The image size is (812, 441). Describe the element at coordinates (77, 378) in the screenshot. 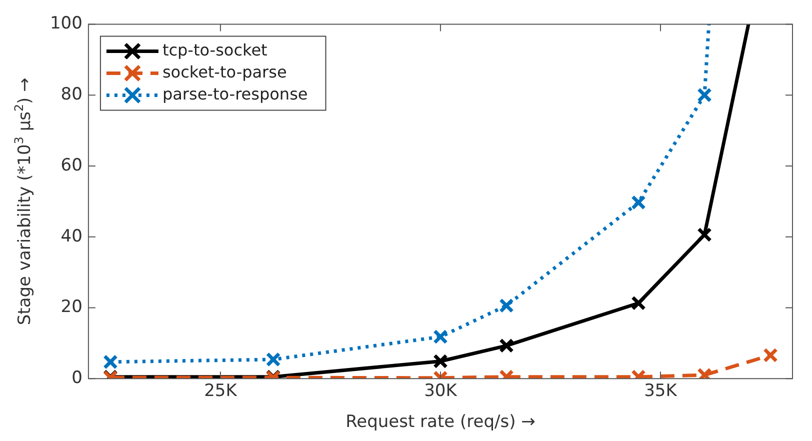

I see `y-tick-label: 0` at that location.